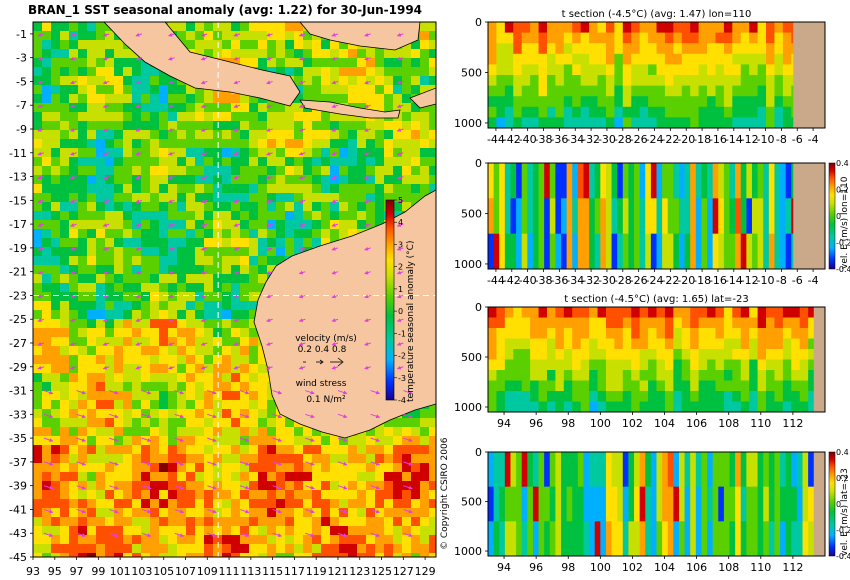 The image size is (850, 580). Describe the element at coordinates (55, 571) in the screenshot. I see `lon-tick-label: 95` at that location.